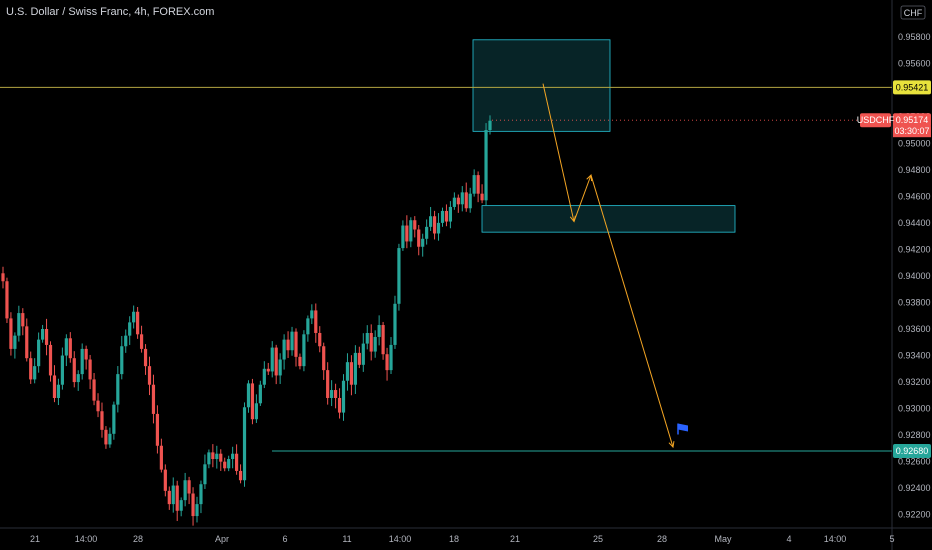 The height and width of the screenshot is (550, 932). I want to click on y-tick-label: 0.93600, so click(914, 329).